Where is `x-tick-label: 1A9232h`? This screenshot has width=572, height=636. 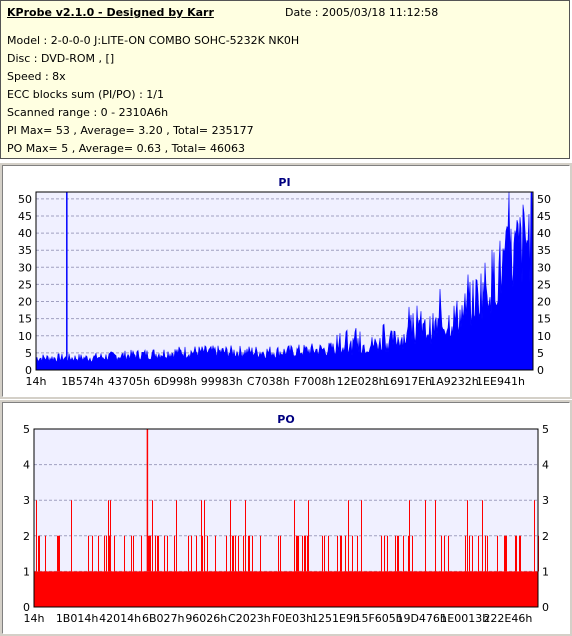
x-tick-label: 1A9232h is located at coordinates (454, 381).